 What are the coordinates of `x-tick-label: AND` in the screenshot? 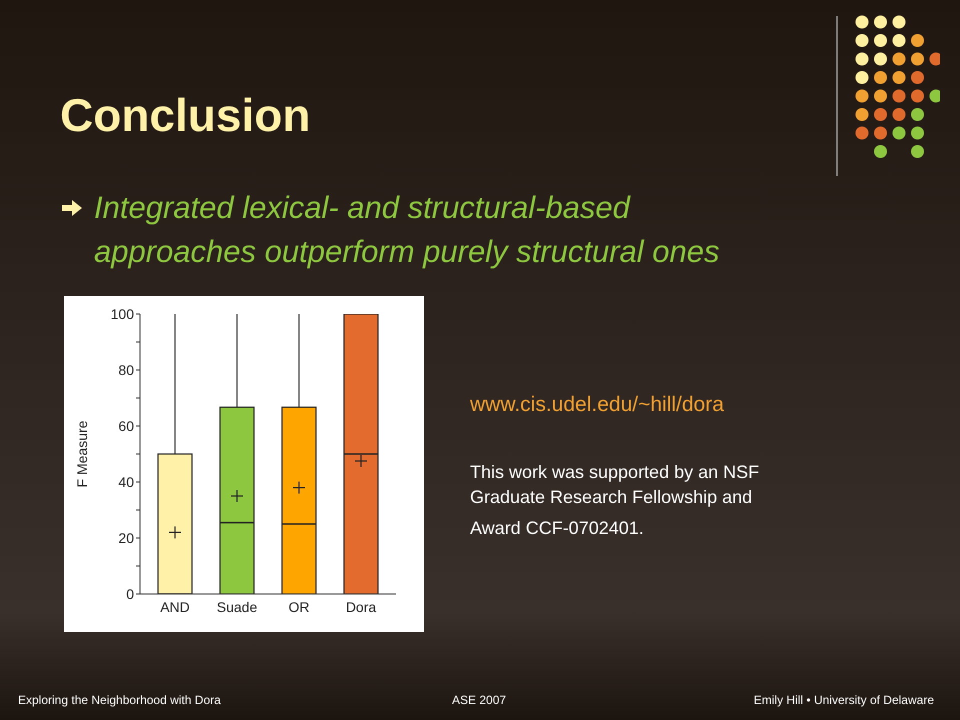 It's located at (175, 606).